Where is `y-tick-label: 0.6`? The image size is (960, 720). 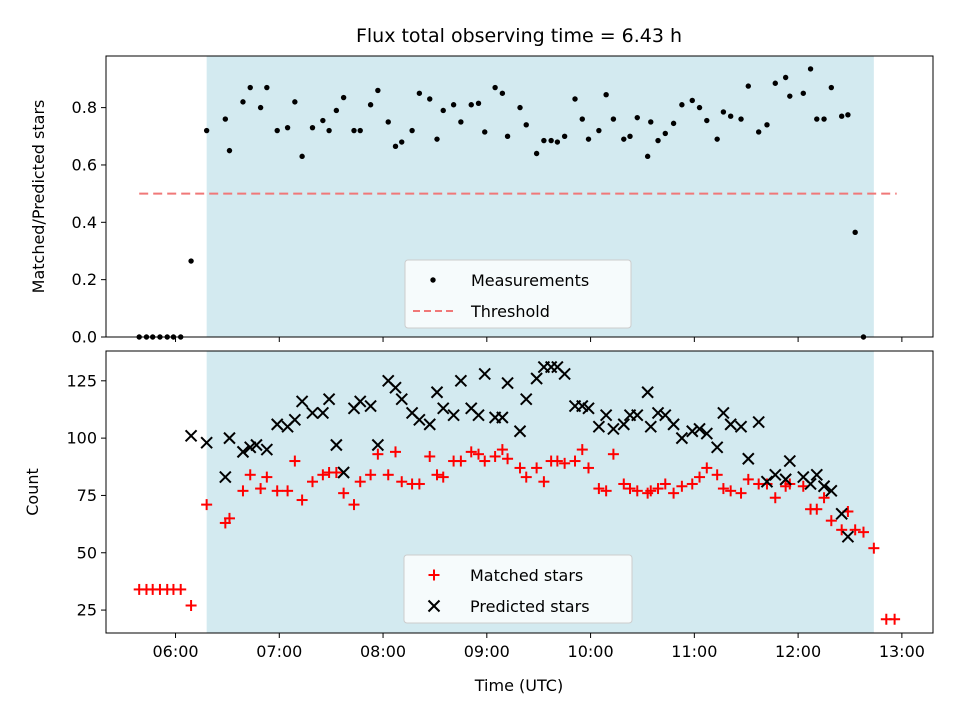
y-tick-label: 0.6 is located at coordinates (84, 164).